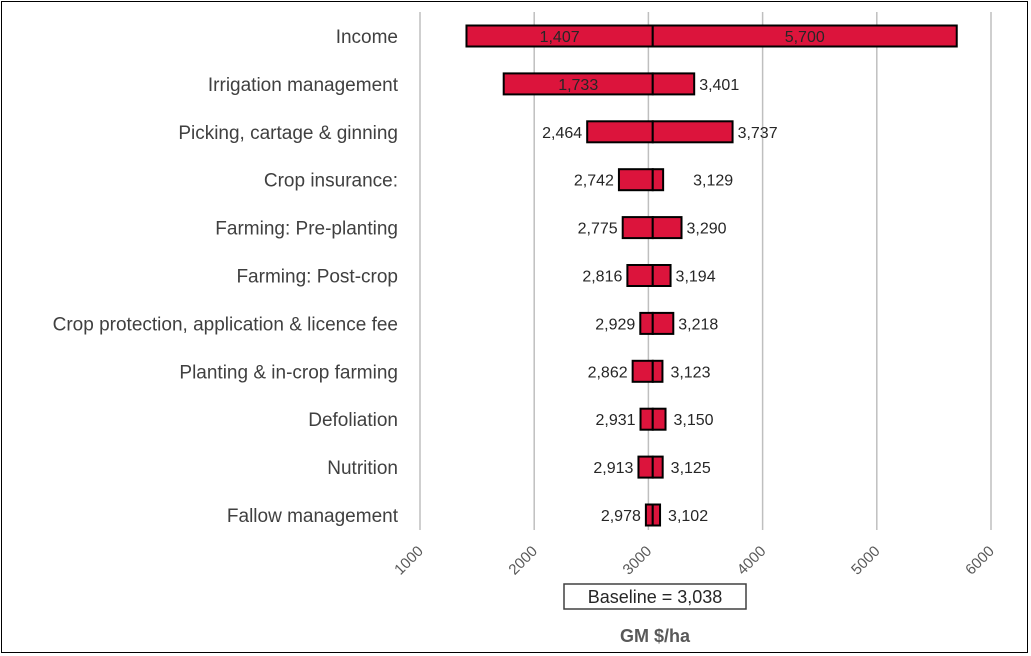 The width and height of the screenshot is (1031, 656). I want to click on data-label-low: 1,733, so click(578, 85).